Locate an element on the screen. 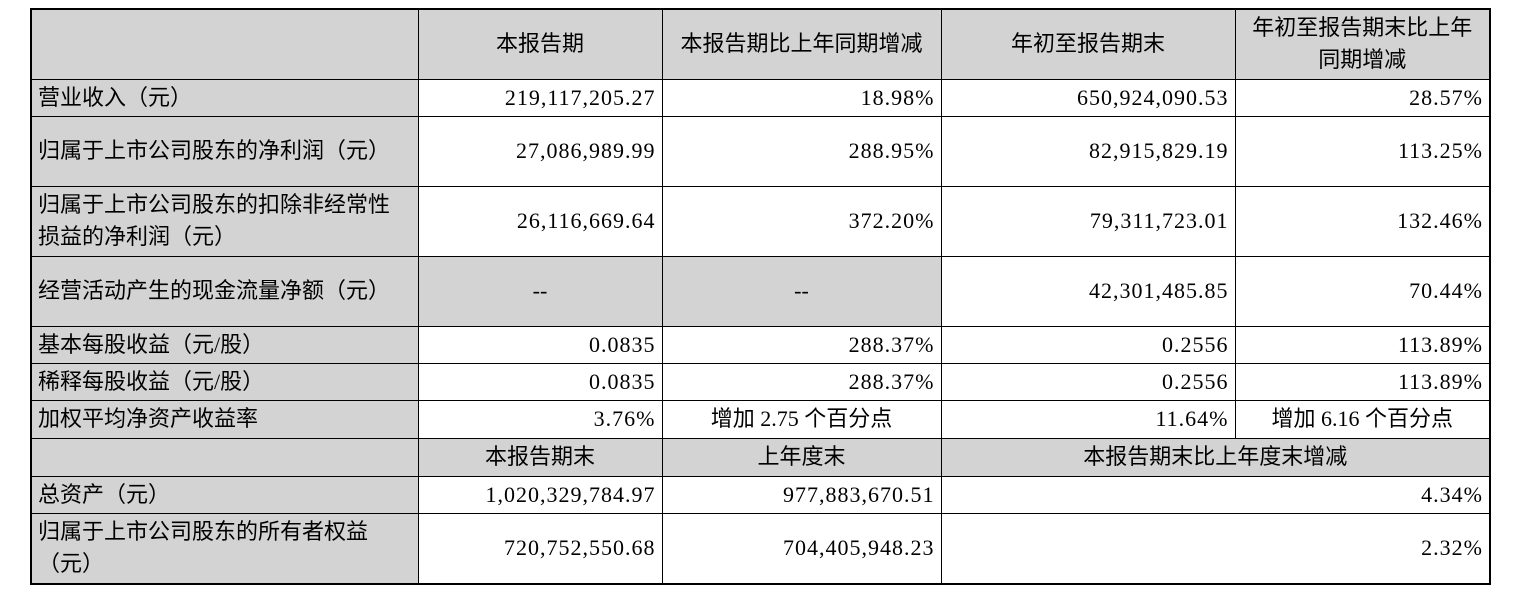 This screenshot has height=599, width=1513. cell-value: 977,883,670.51 is located at coordinates (801, 494).